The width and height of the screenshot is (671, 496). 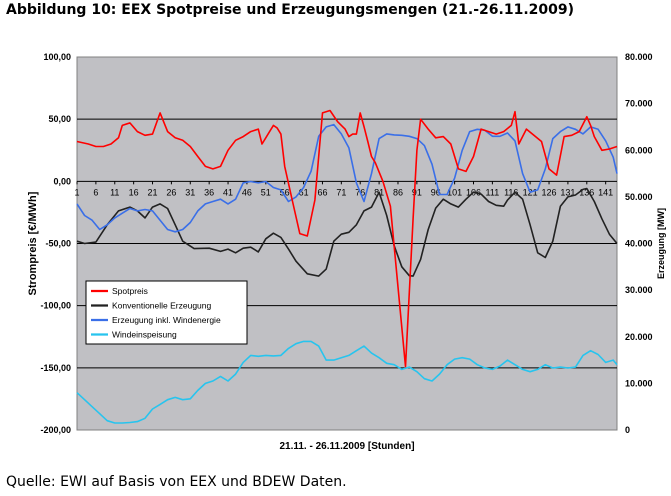 I want to click on left-tick-label: -150,00, so click(x=55, y=368).